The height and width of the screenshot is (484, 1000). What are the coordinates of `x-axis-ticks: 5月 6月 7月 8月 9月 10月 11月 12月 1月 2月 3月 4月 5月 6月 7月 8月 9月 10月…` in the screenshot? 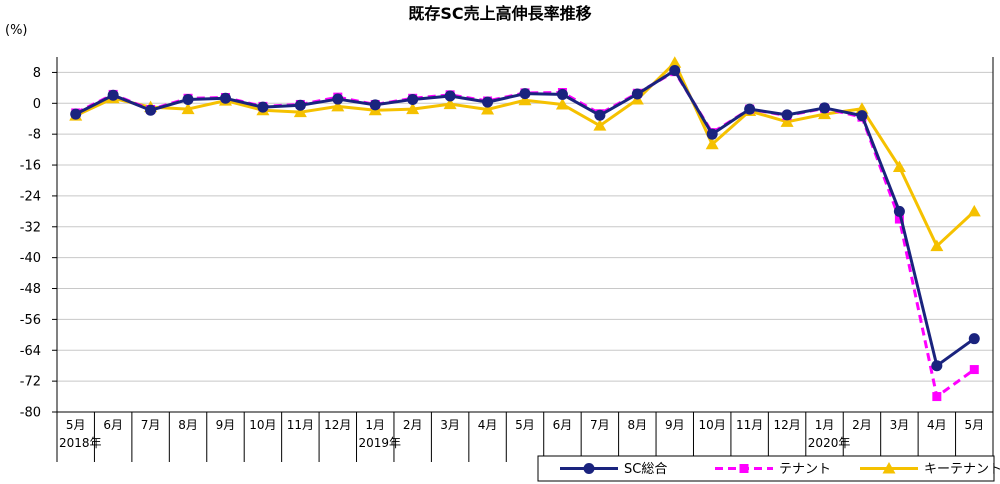 It's located at (521, 434).